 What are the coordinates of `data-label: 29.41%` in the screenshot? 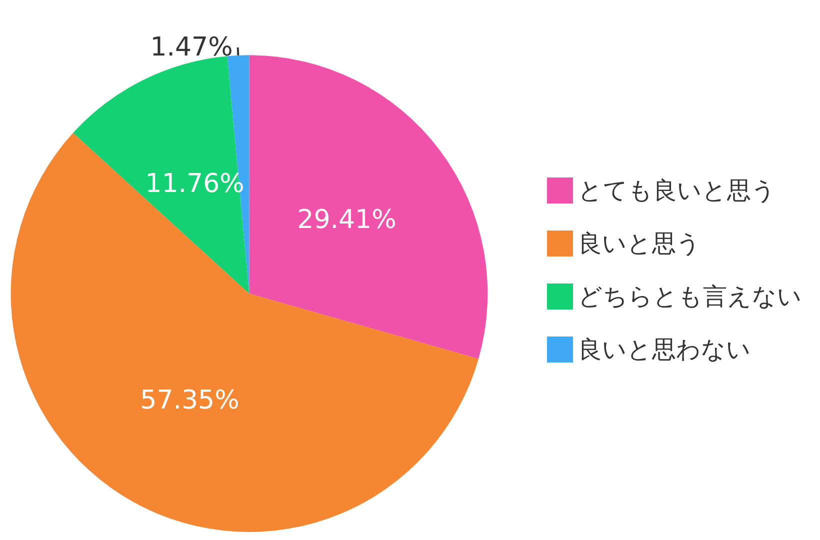 It's located at (346, 219).